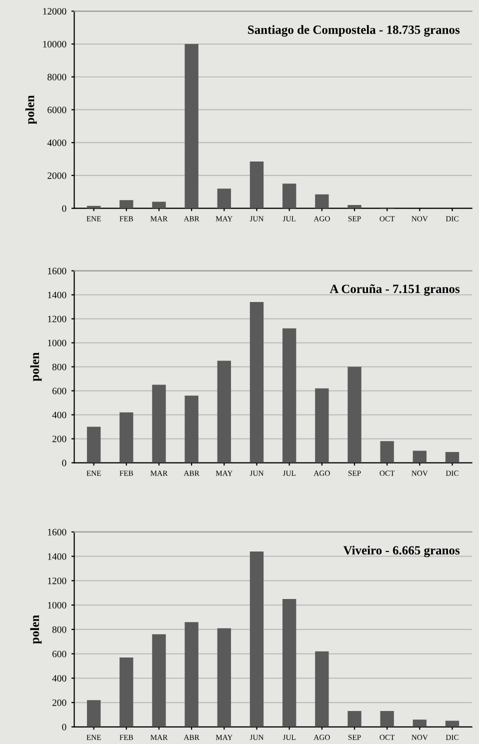 The image size is (479, 744). Describe the element at coordinates (57, 110) in the screenshot. I see `y-tick-label: 6000` at that location.